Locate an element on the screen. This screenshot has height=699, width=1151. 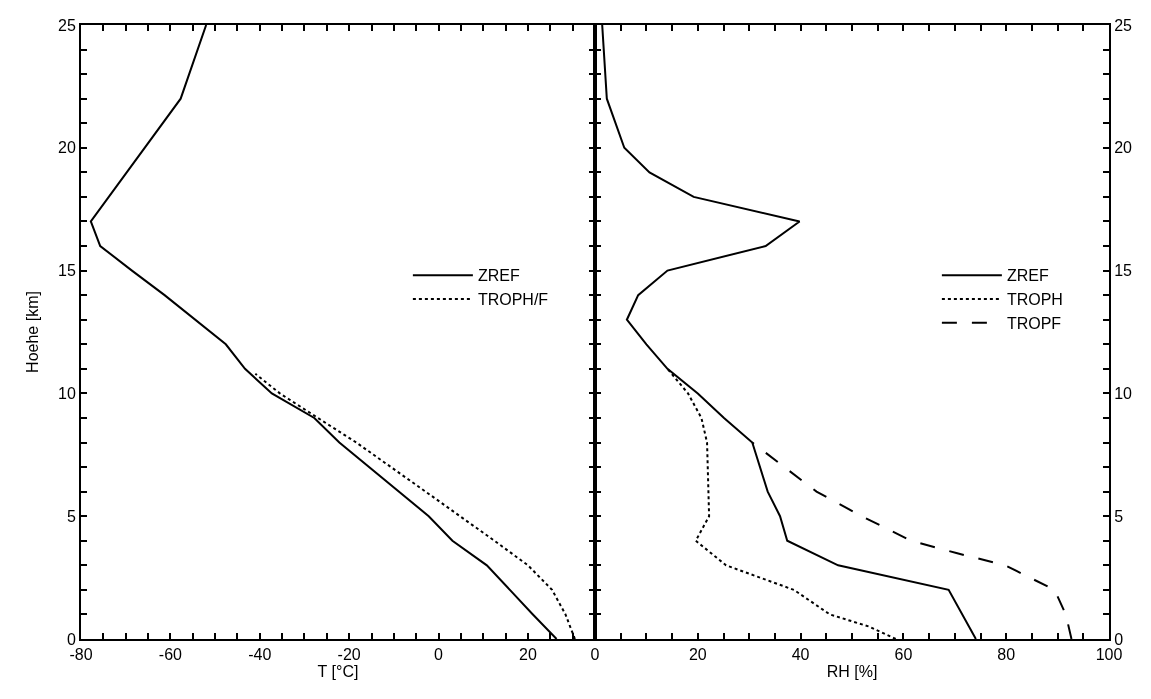
x-tick-label: -40 is located at coordinates (260, 655).